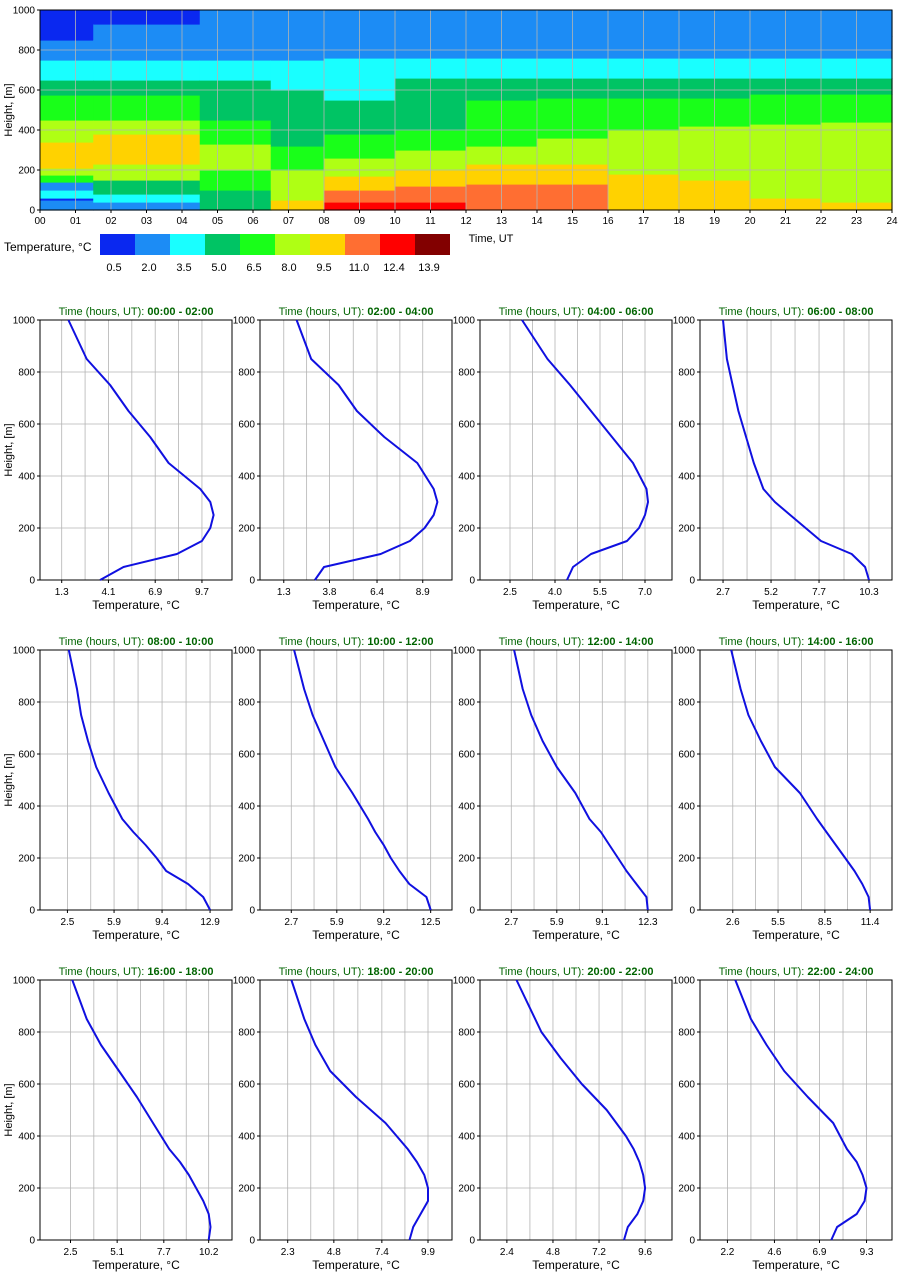 This screenshot has height=1280, width=900. Describe the element at coordinates (502, 221) in the screenshot. I see `heatmap-x-tick-label: 13` at that location.